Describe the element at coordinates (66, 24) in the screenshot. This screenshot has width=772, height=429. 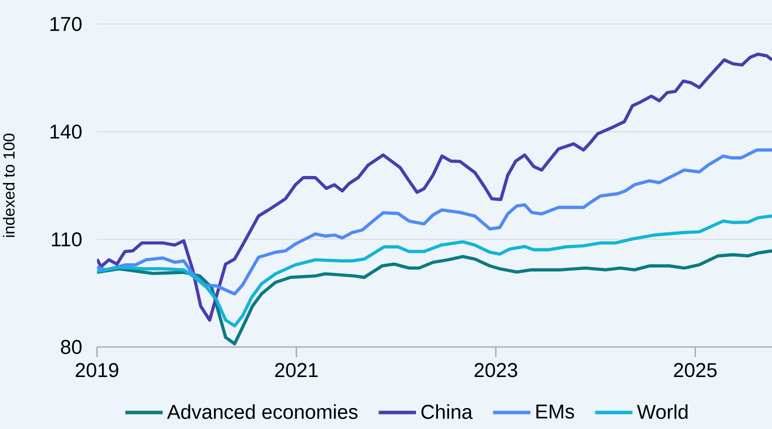
I see `y-tick-label: 170` at that location.